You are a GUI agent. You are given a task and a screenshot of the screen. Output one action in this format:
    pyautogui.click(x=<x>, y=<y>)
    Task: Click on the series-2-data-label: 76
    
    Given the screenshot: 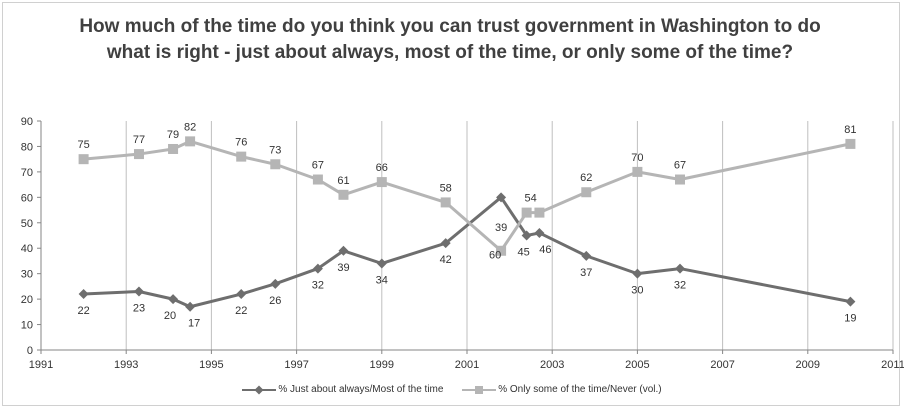 What is the action you would take?
    pyautogui.click(x=241, y=143)
    